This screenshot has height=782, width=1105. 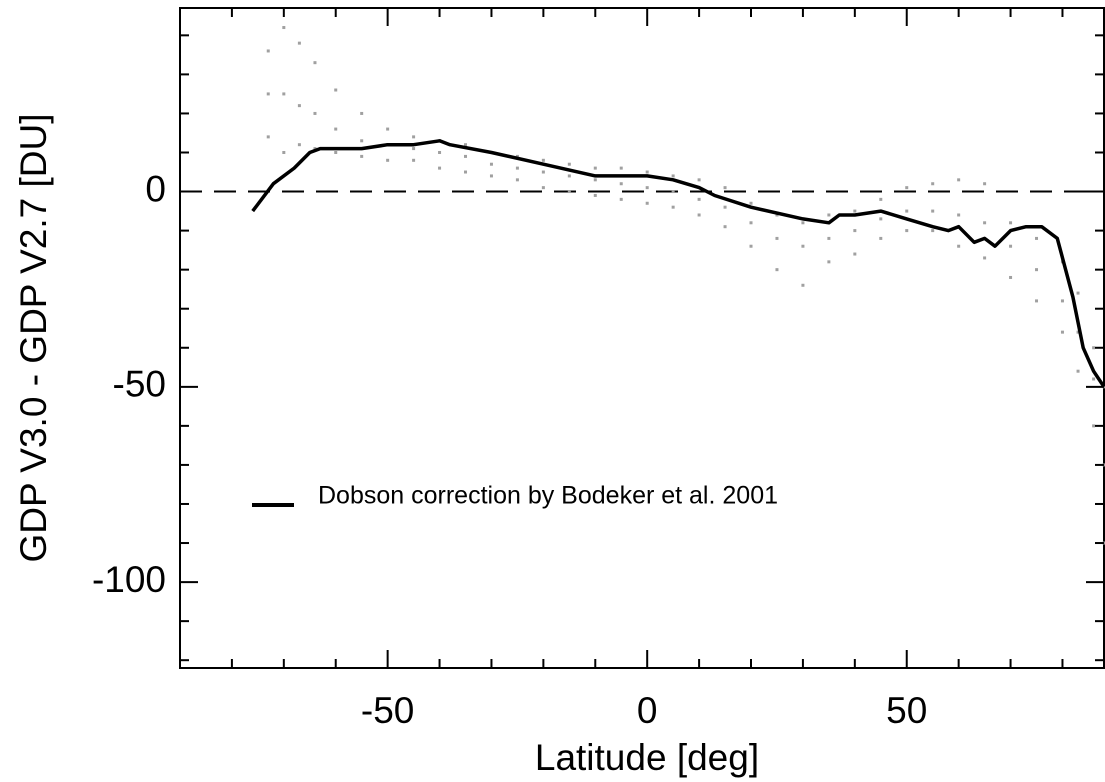 What do you see at coordinates (387, 710) in the screenshot?
I see `x-tick-label: -50` at bounding box center [387, 710].